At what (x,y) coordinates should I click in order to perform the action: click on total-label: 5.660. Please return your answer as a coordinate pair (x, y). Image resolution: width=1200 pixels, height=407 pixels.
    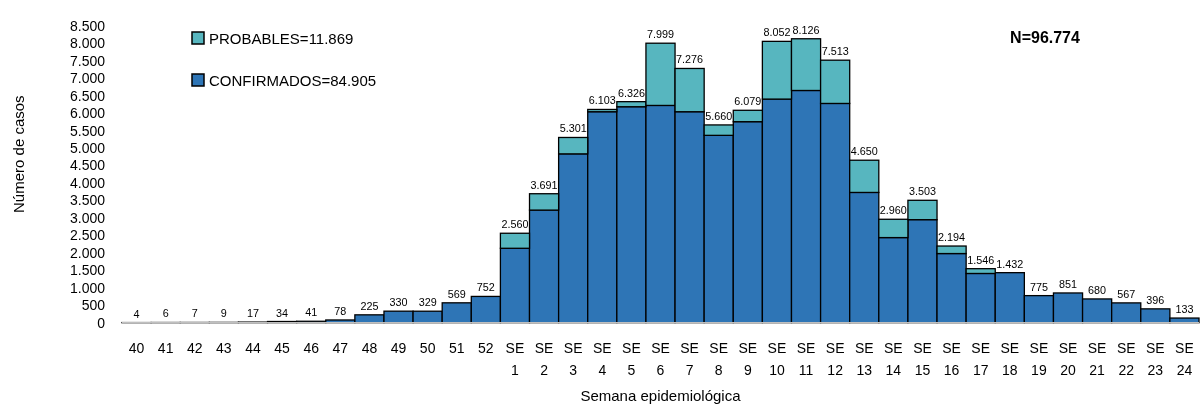
    Looking at the image, I should click on (719, 115).